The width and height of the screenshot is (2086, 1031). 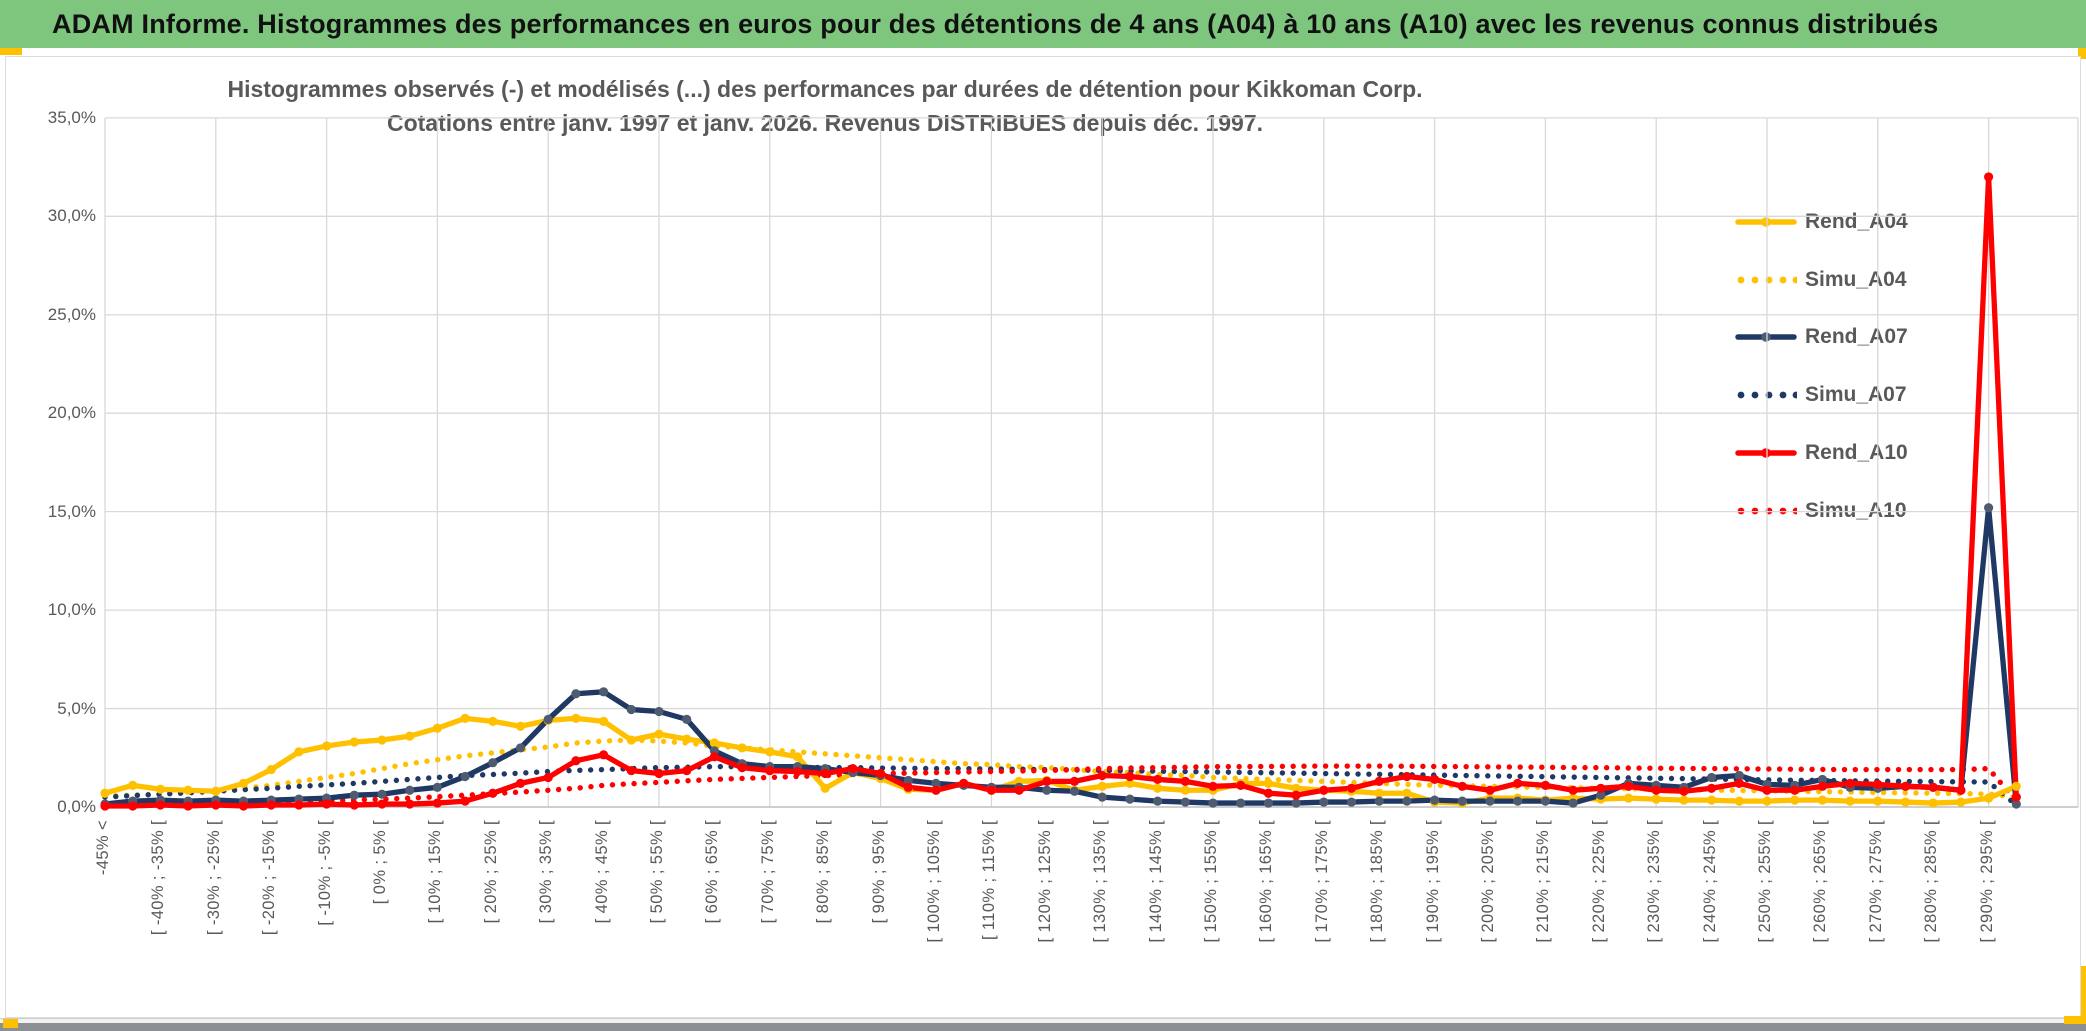 I want to click on x-tick-label: [ -20% ; -15% [, so click(x=269, y=878).